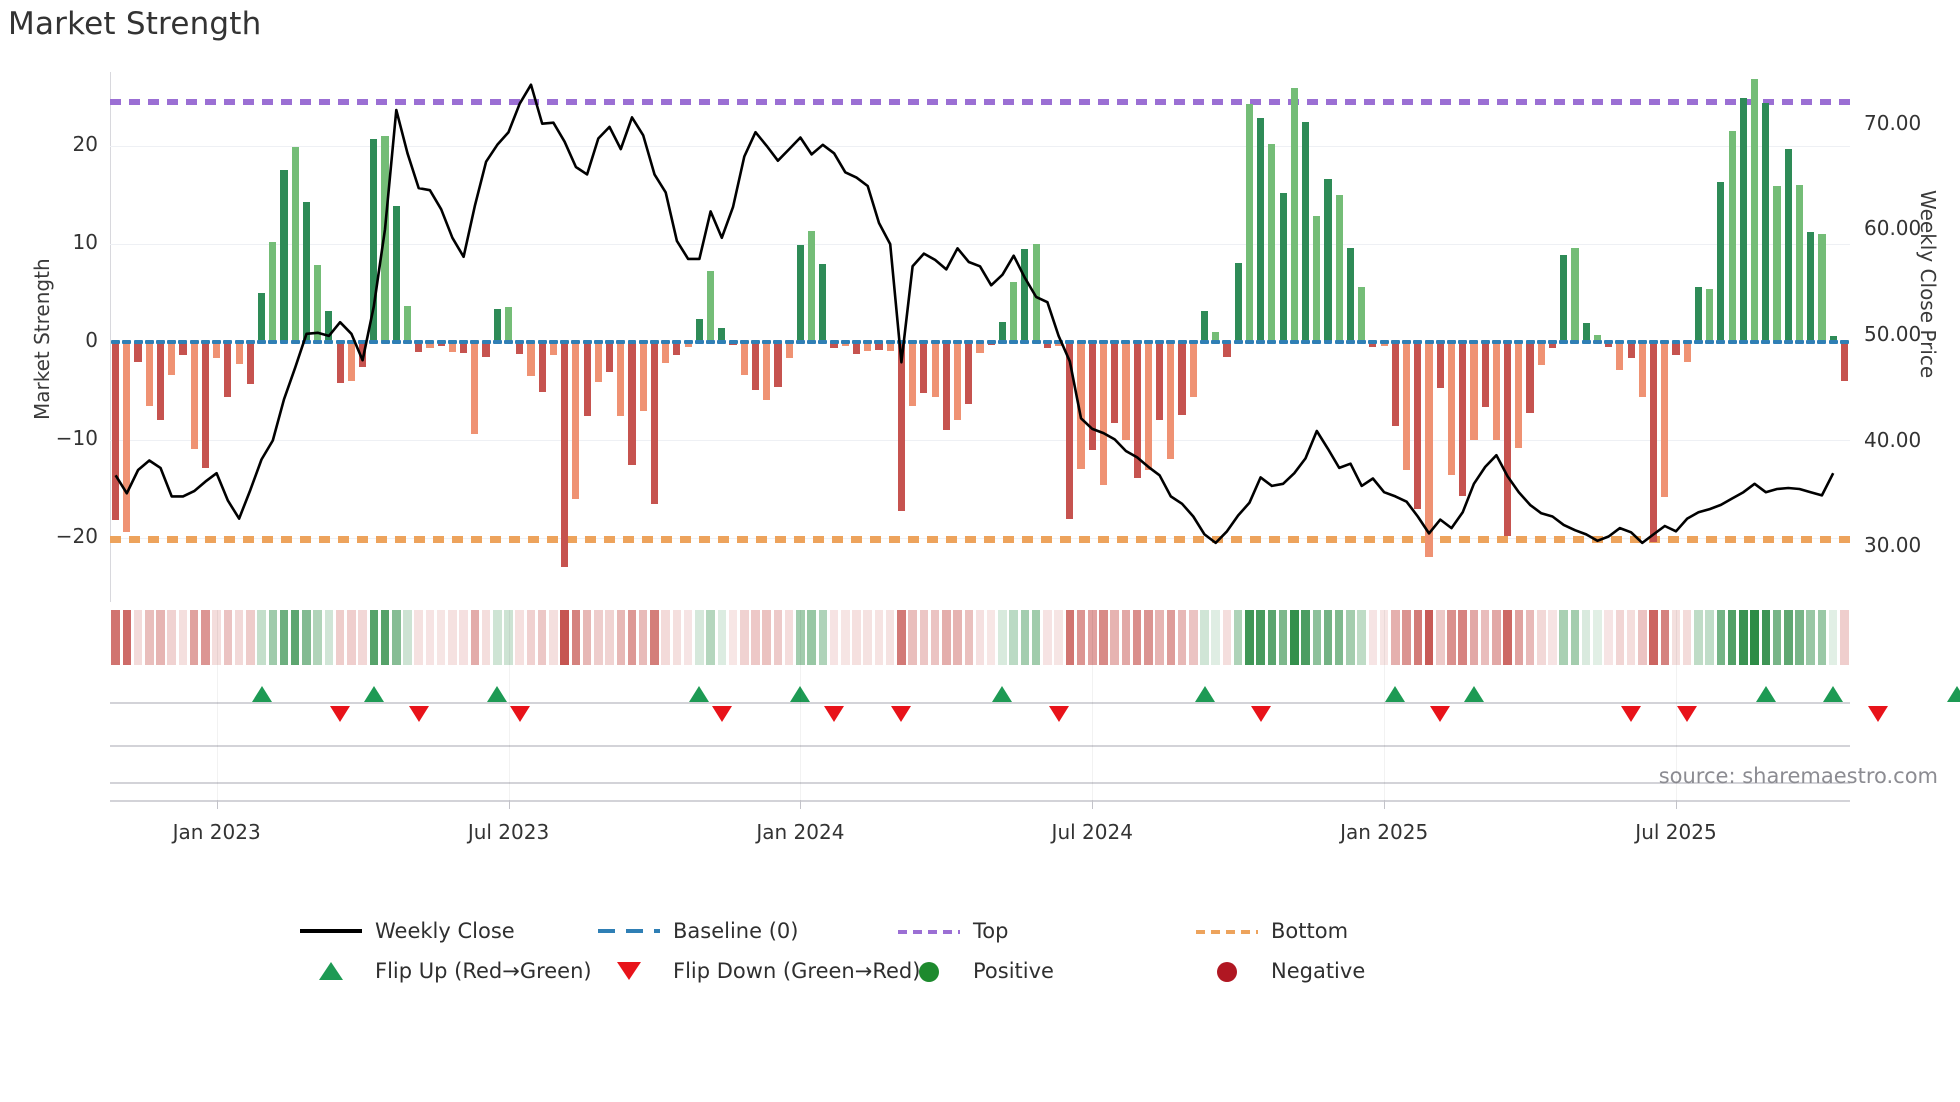 The width and height of the screenshot is (1960, 1102). I want to click on top-reference-line, so click(980, 101).